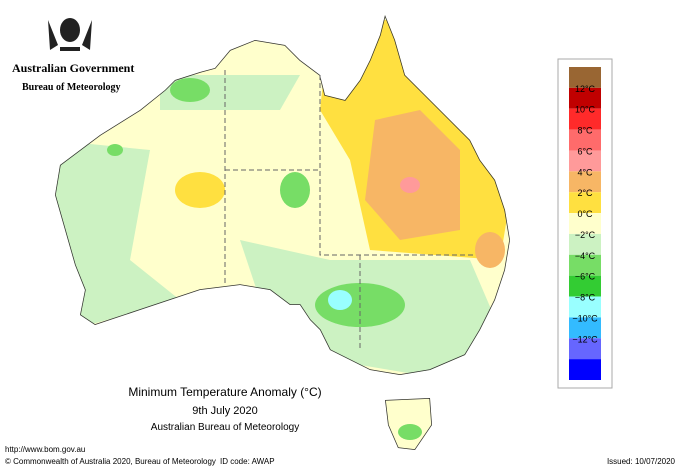  What do you see at coordinates (585, 235) in the screenshot?
I see `legend-label: −2°C` at bounding box center [585, 235].